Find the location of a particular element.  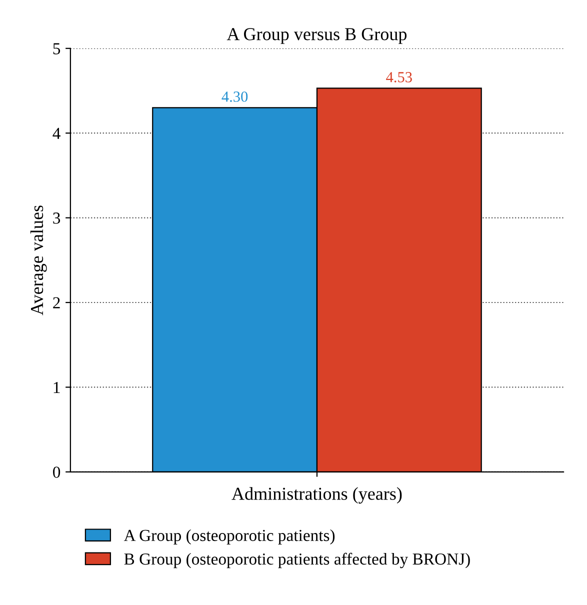

y-tick-label: 5 is located at coordinates (56, 48).